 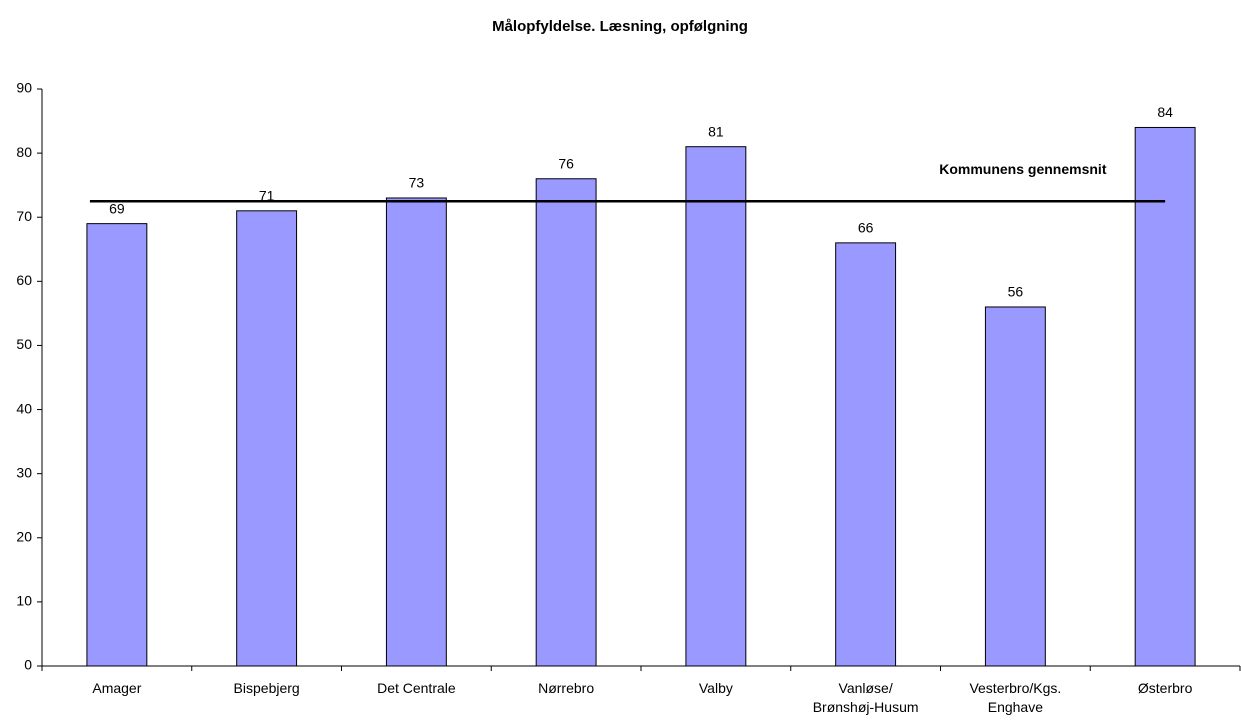 I want to click on y-tick-label: 30, so click(x=24, y=472).